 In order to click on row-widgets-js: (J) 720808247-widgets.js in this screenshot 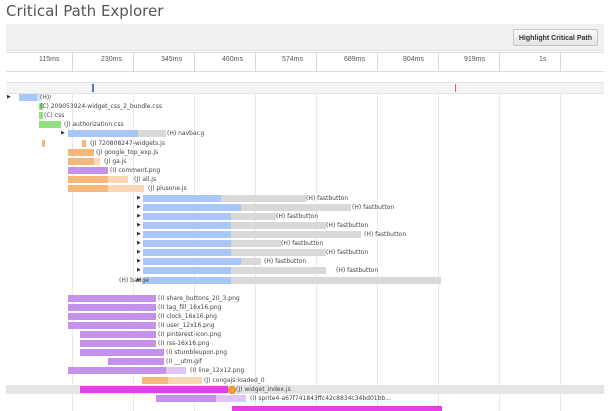, I will do `click(305, 143)`.